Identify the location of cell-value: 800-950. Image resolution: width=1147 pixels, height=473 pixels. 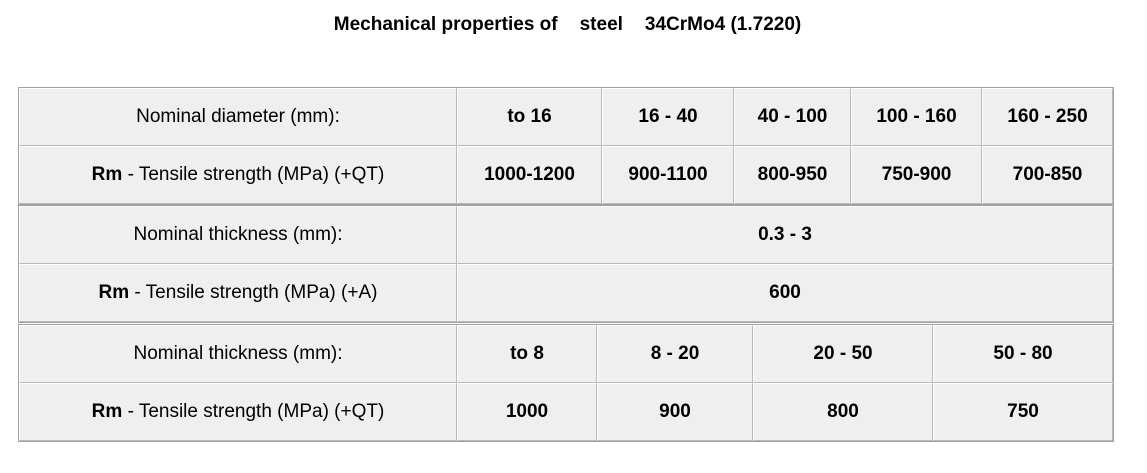
(792, 175).